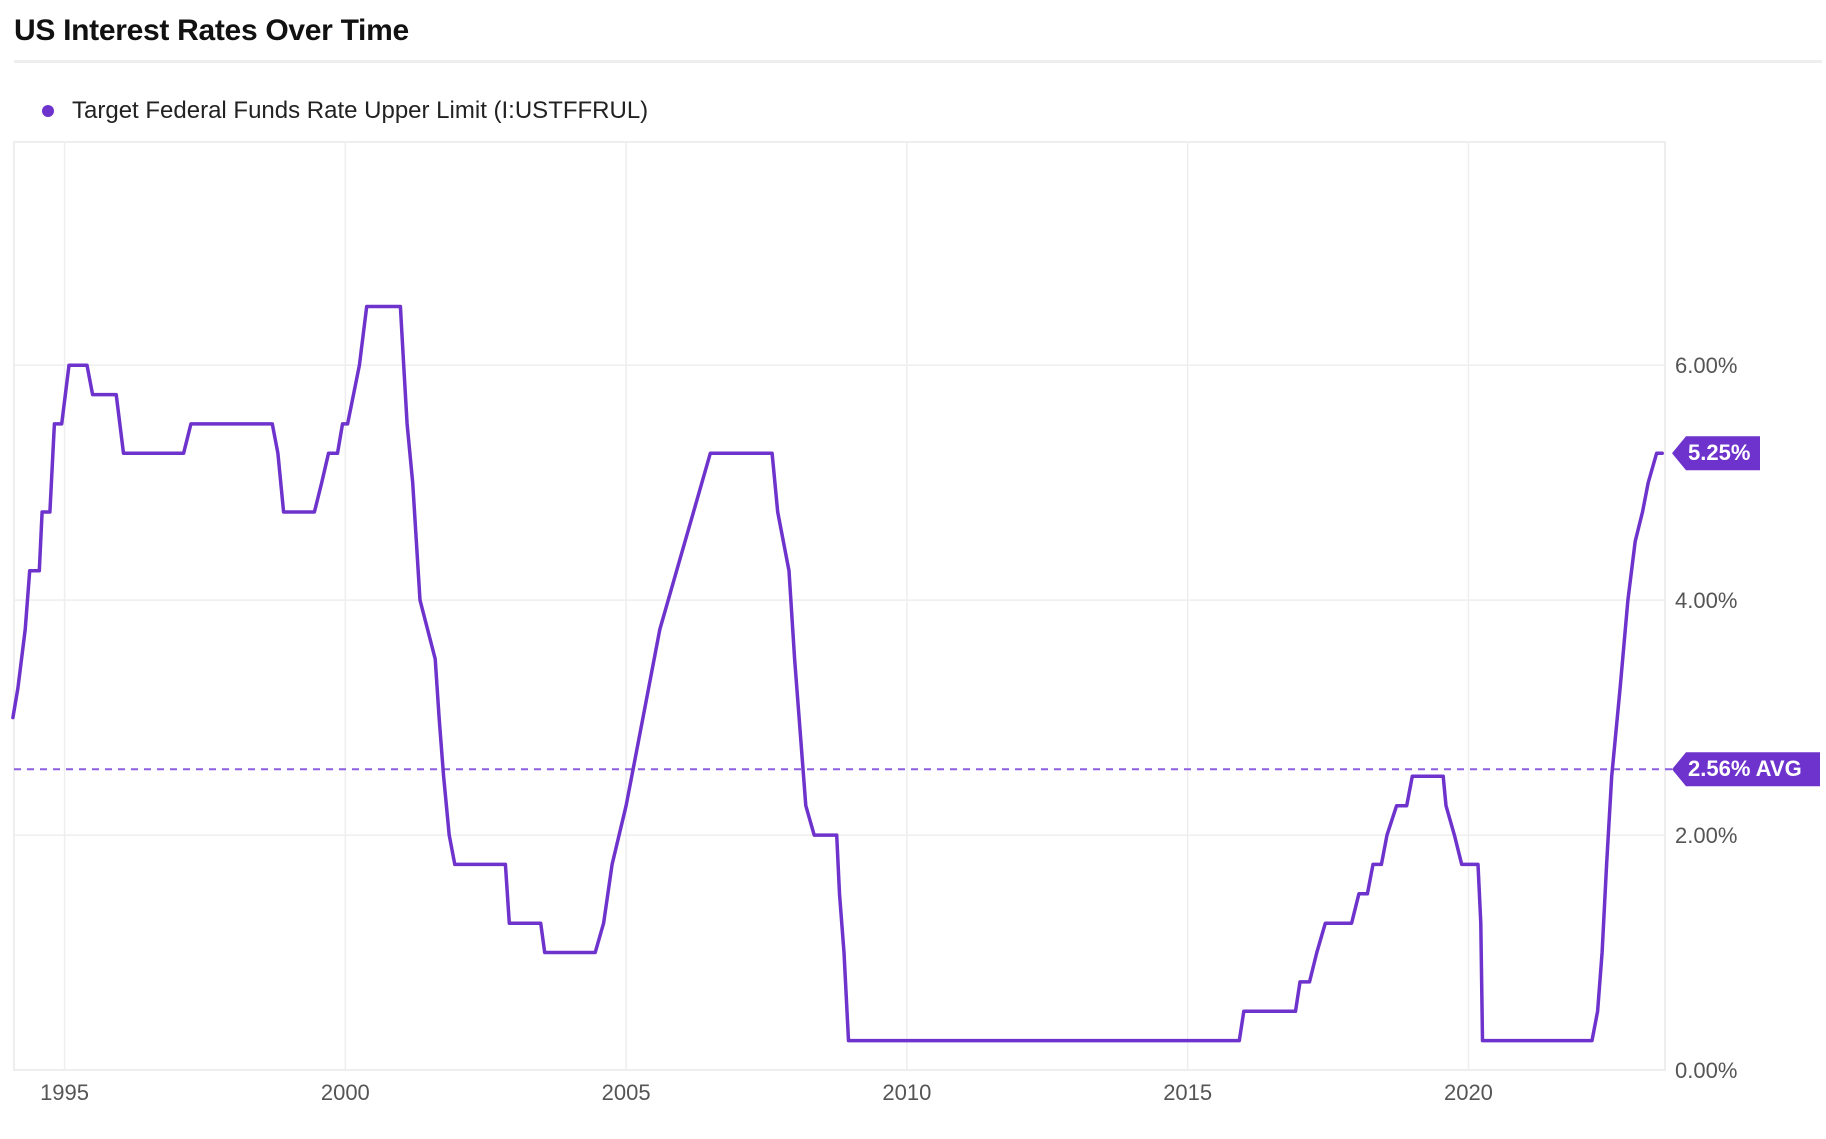 The width and height of the screenshot is (1826, 1139). Describe the element at coordinates (1468, 1092) in the screenshot. I see `x-tick-label: 2020` at that location.